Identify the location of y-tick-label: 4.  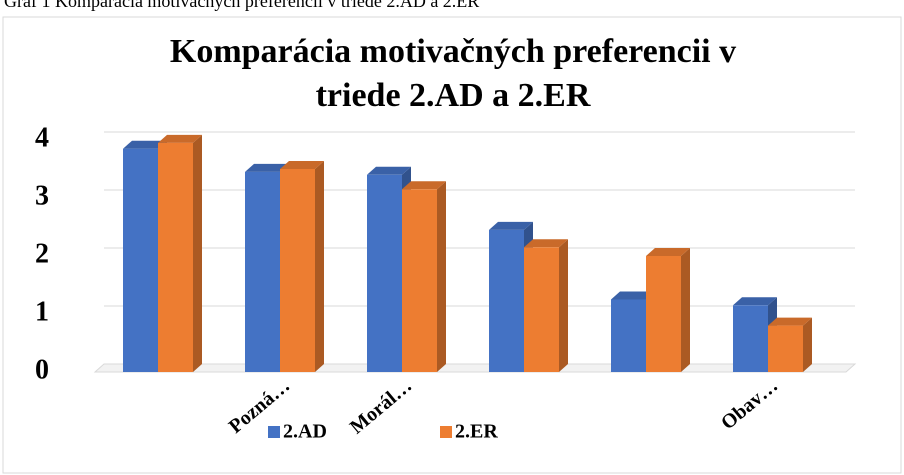
(42, 137).